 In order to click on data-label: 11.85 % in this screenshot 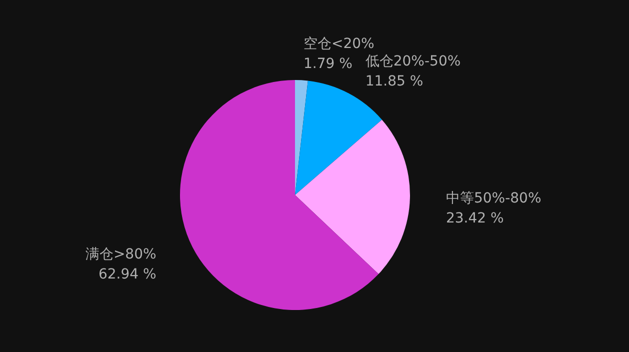, I will do `click(394, 81)`.